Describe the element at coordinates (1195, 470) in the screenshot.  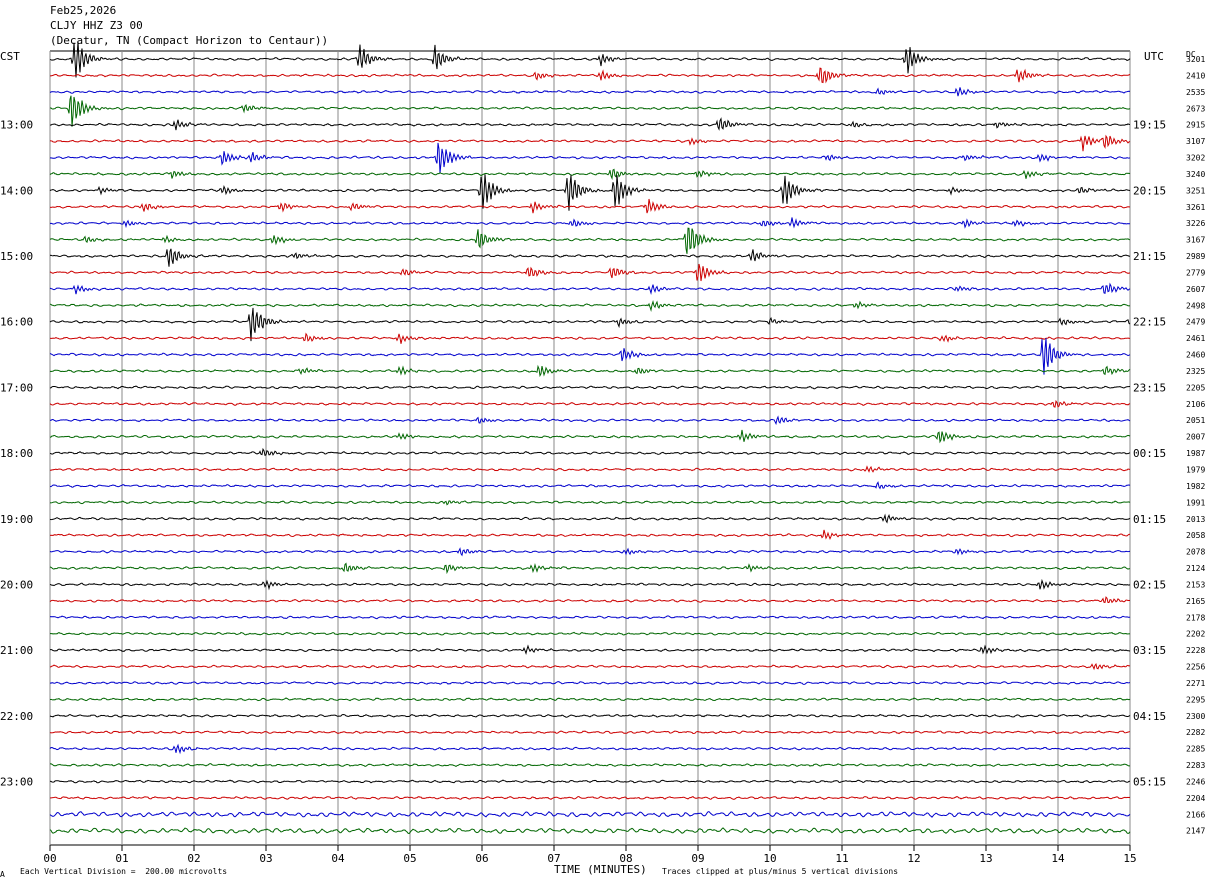
I see `dc-offset-label: 1979` at that location.